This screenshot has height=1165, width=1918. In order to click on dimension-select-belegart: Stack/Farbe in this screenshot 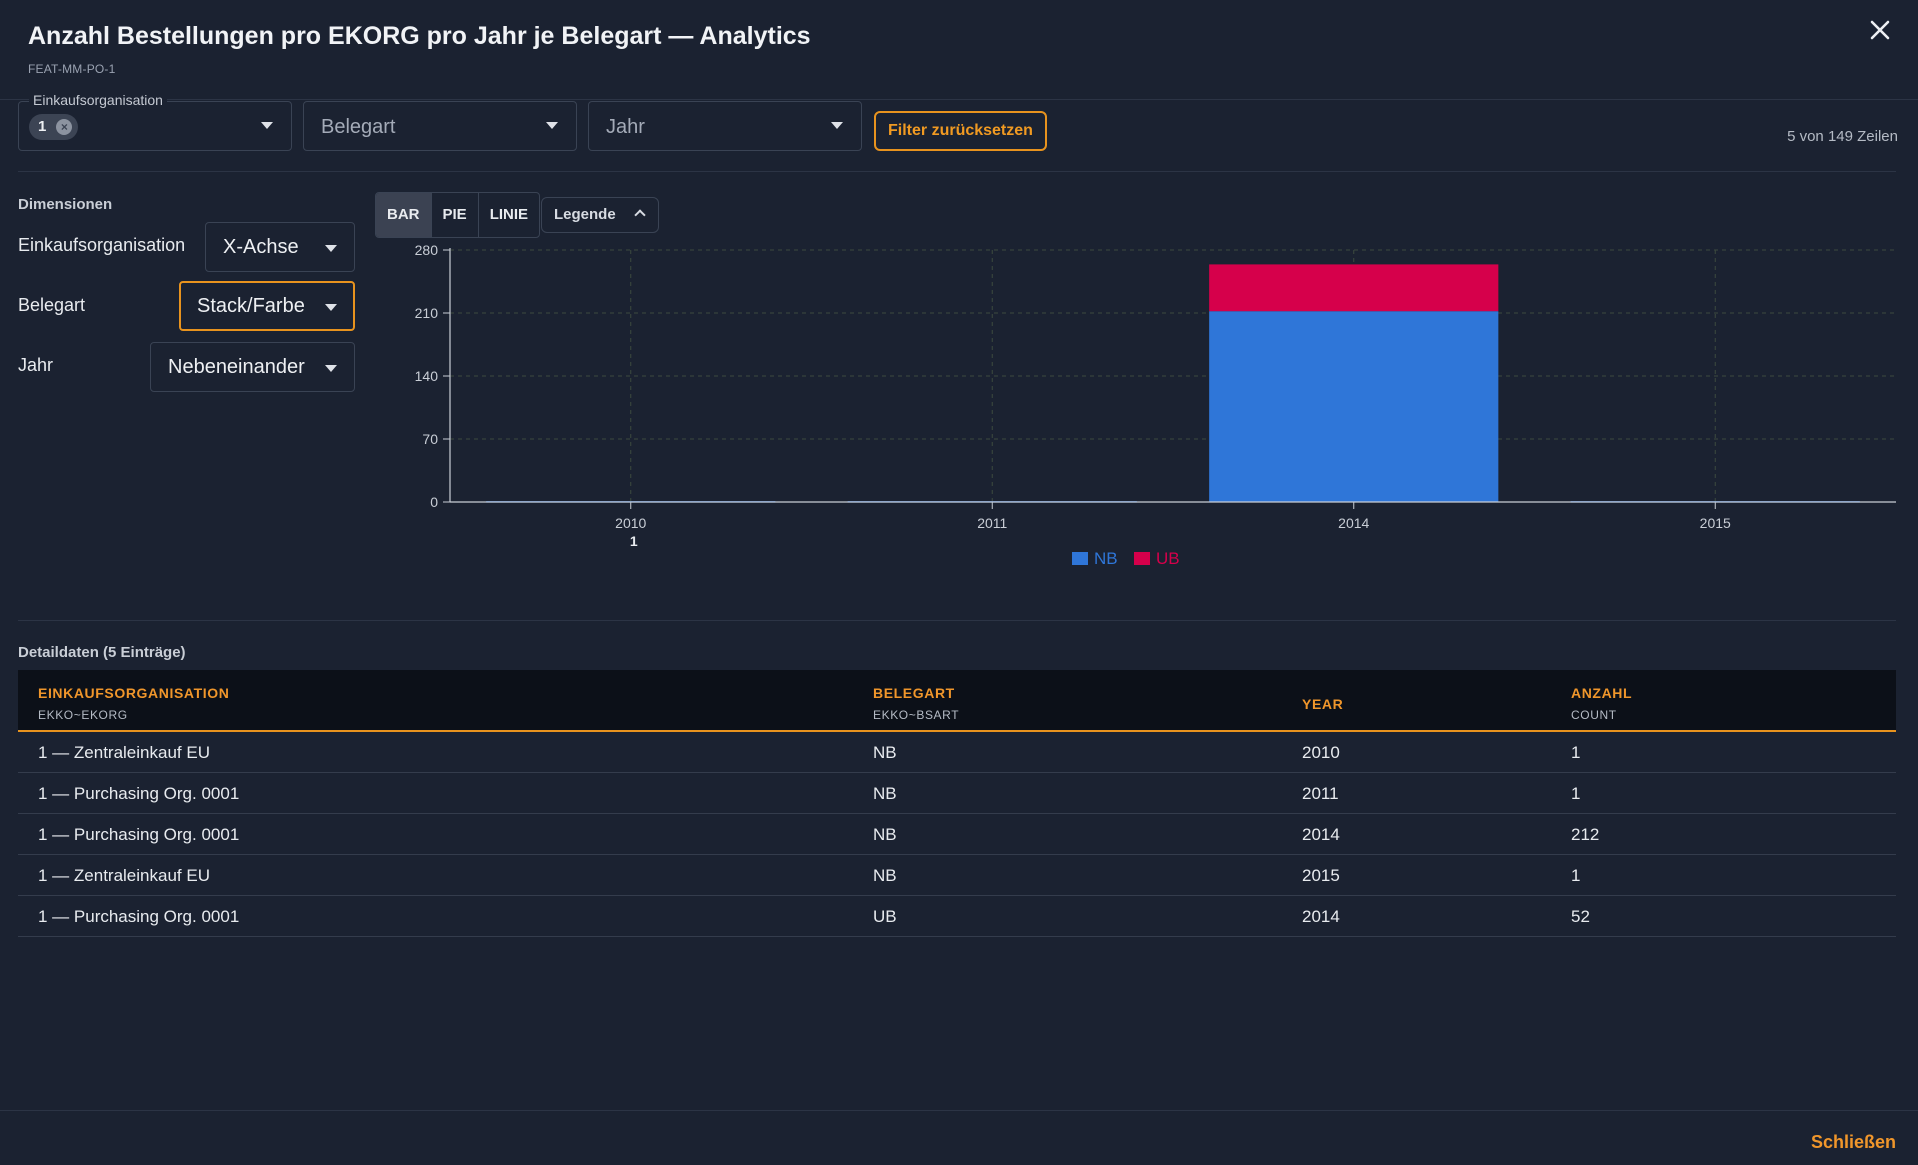, I will do `click(267, 306)`.